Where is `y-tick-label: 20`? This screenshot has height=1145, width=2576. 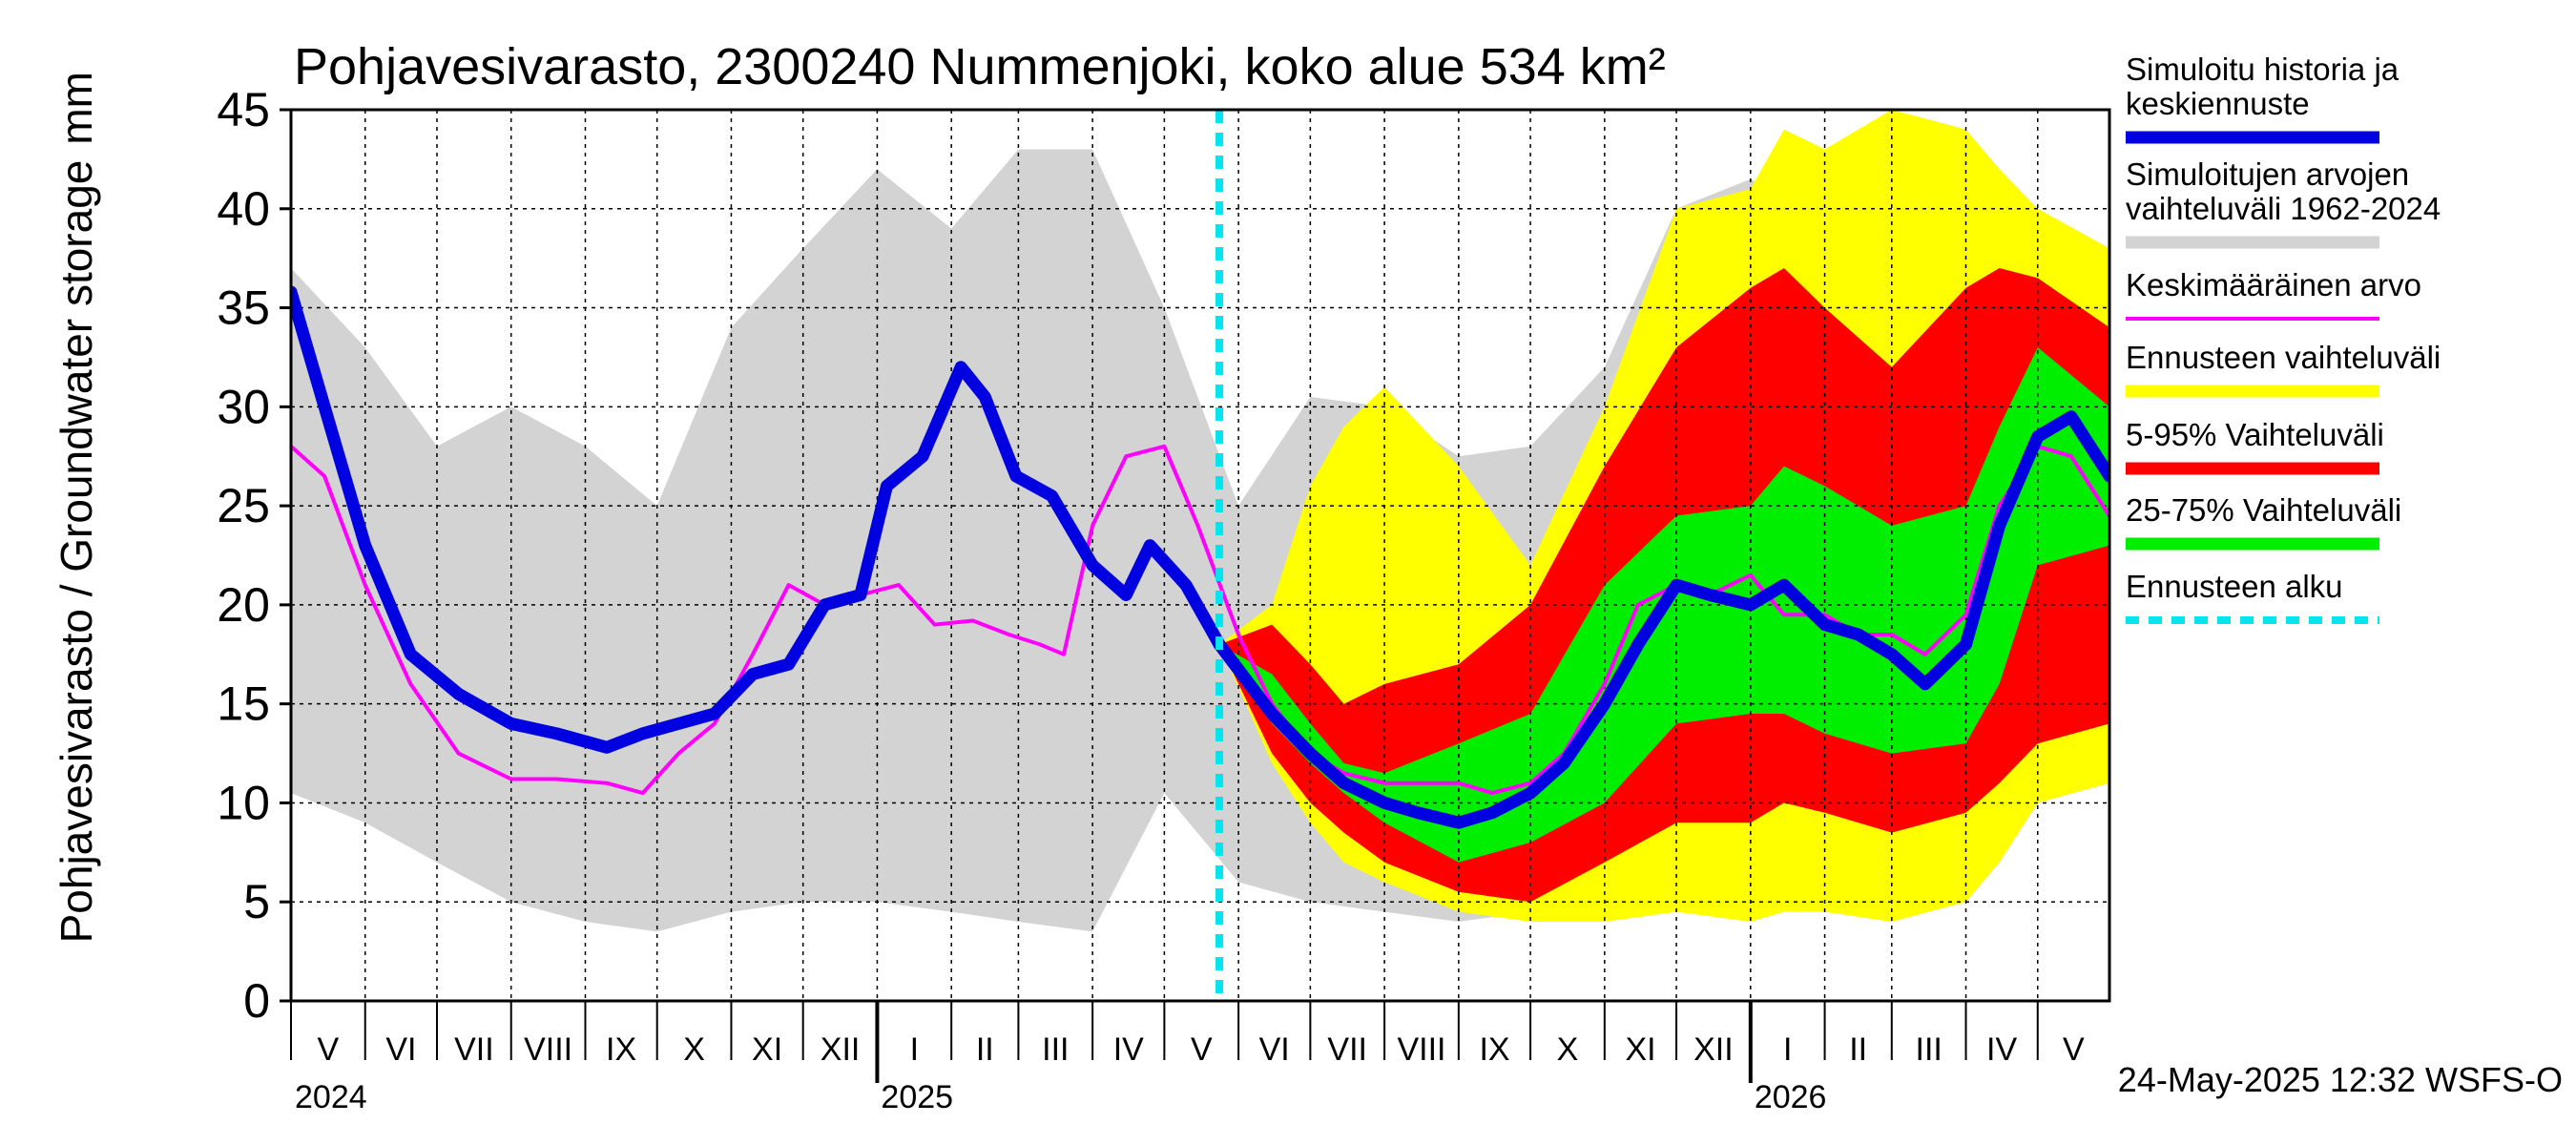 y-tick-label: 20 is located at coordinates (243, 605).